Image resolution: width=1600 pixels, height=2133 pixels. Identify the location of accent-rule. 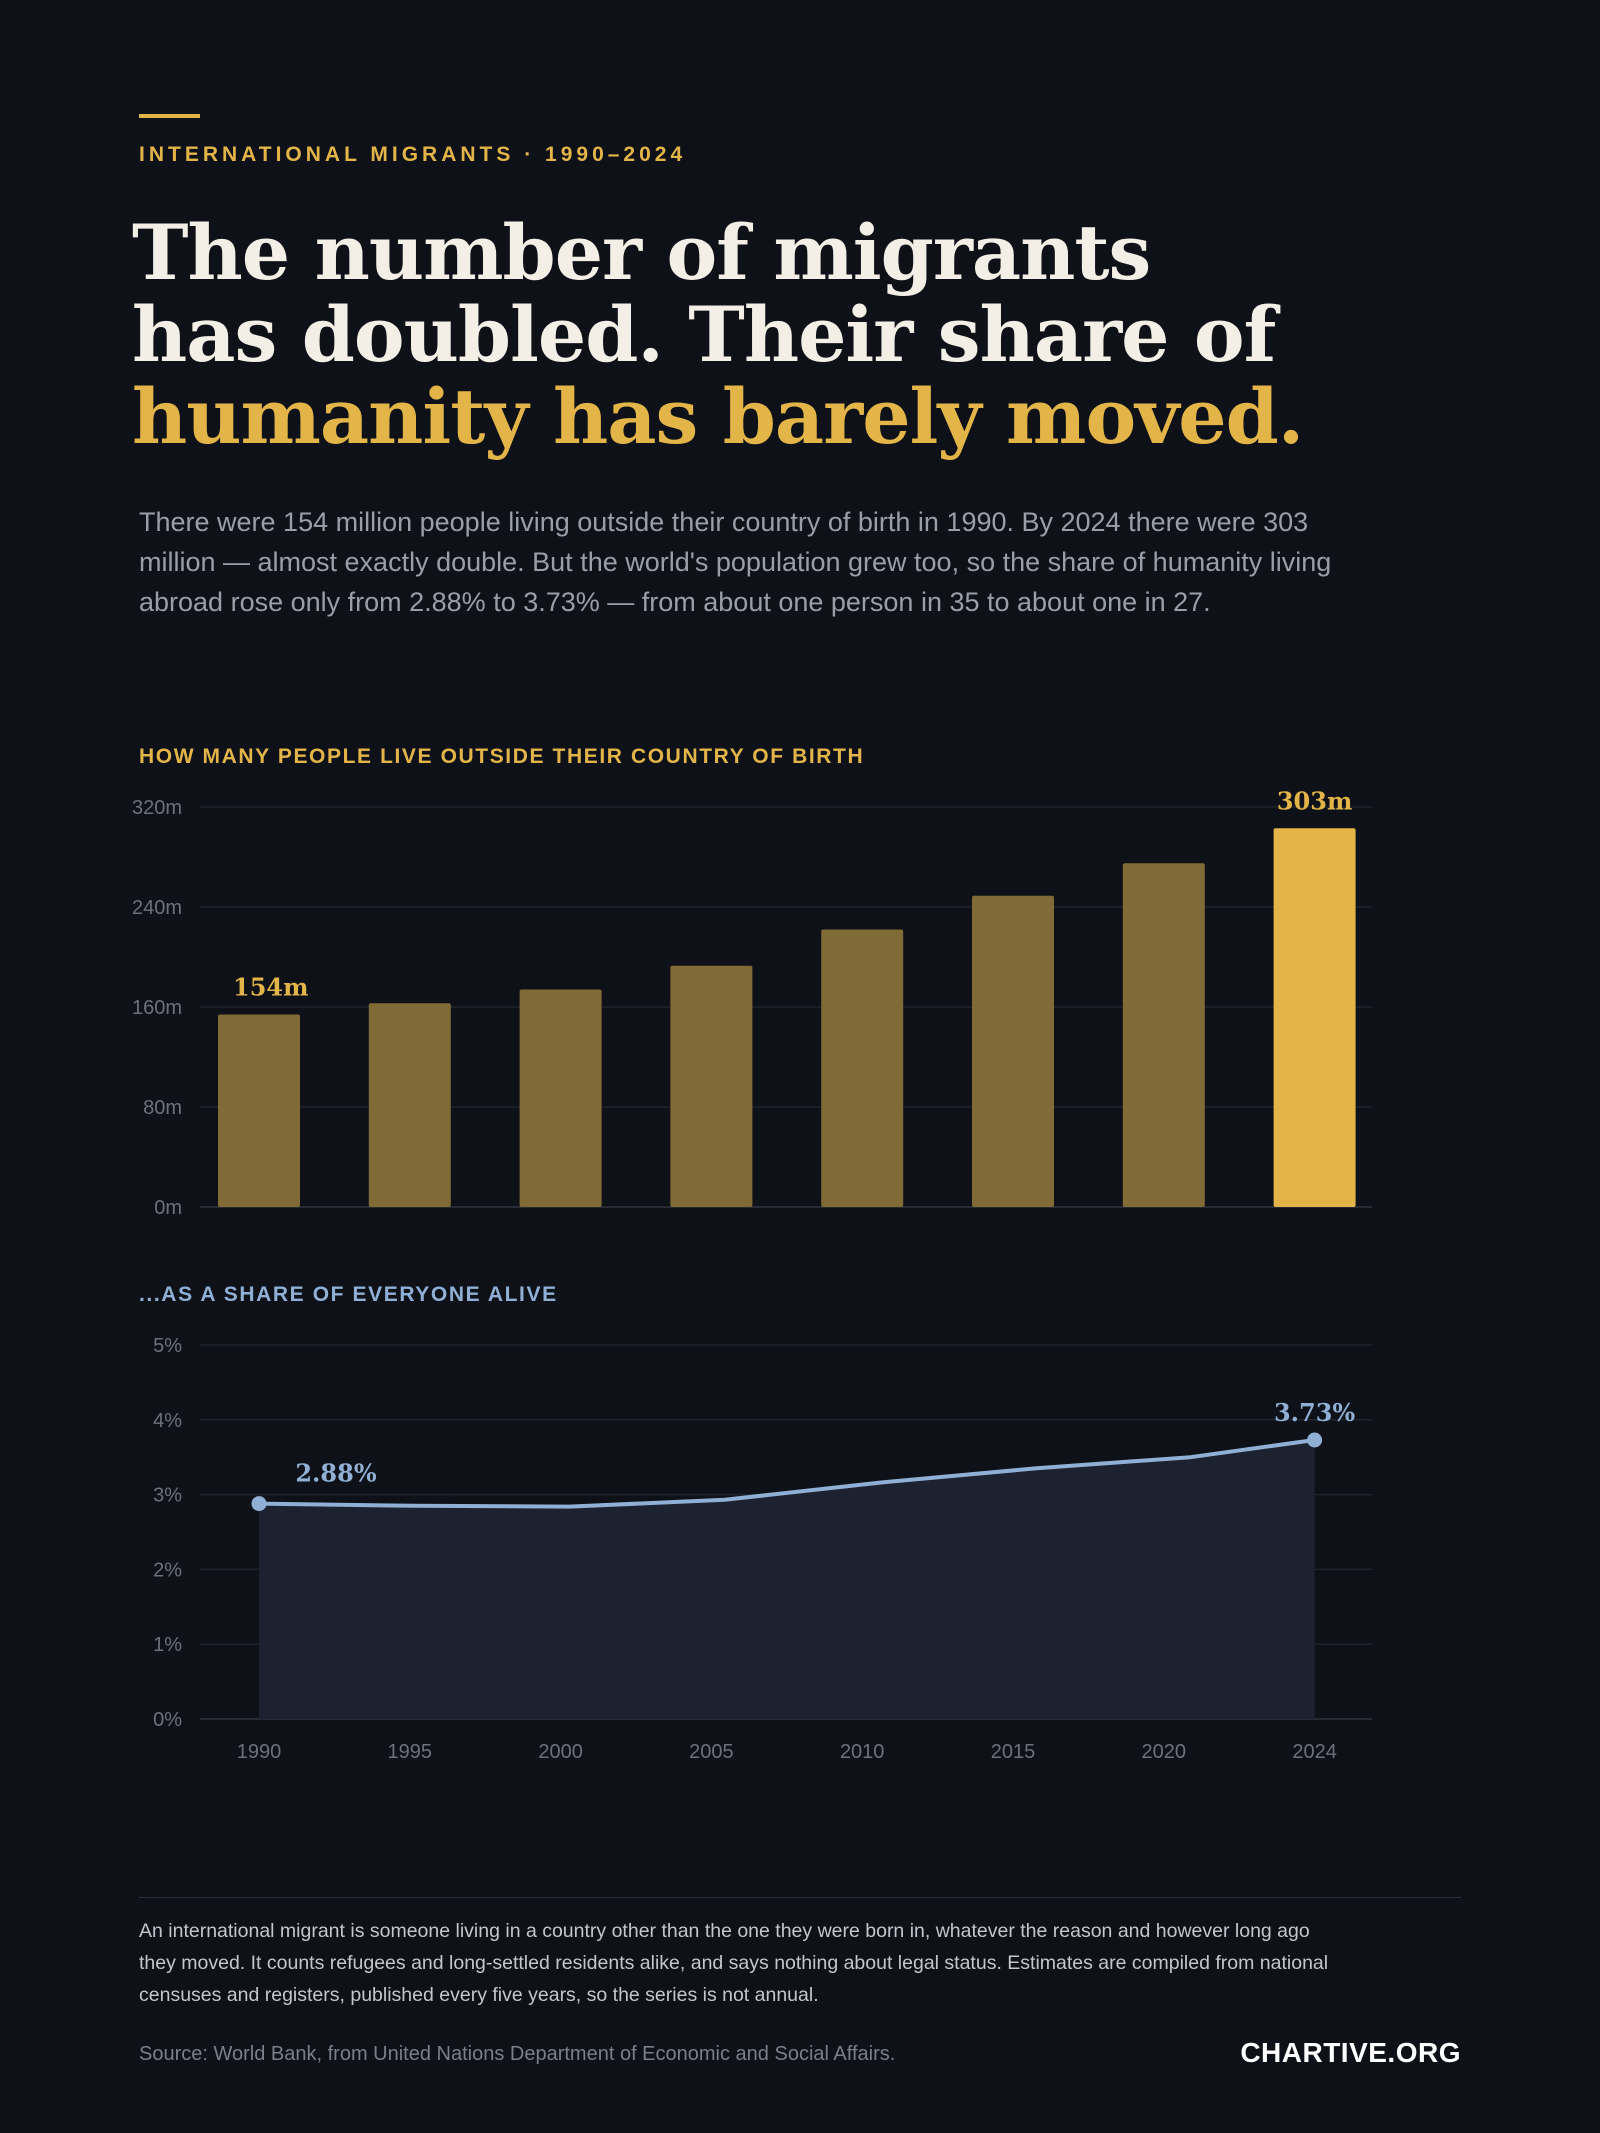
(169, 116).